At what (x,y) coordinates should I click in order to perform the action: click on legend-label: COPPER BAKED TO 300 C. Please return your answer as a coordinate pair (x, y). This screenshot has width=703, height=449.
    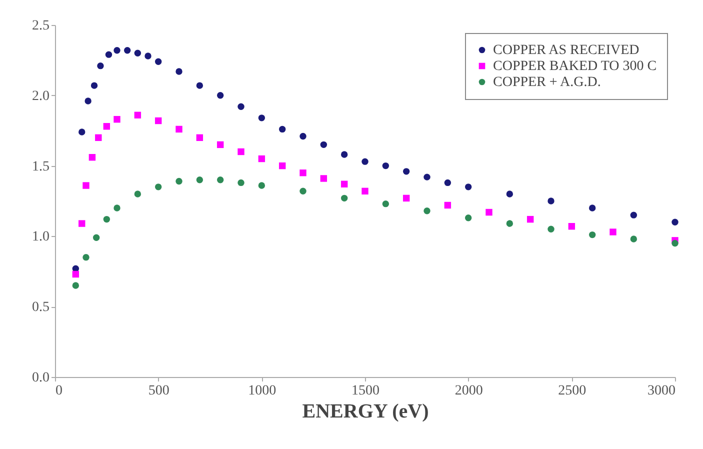
    Looking at the image, I should click on (575, 66).